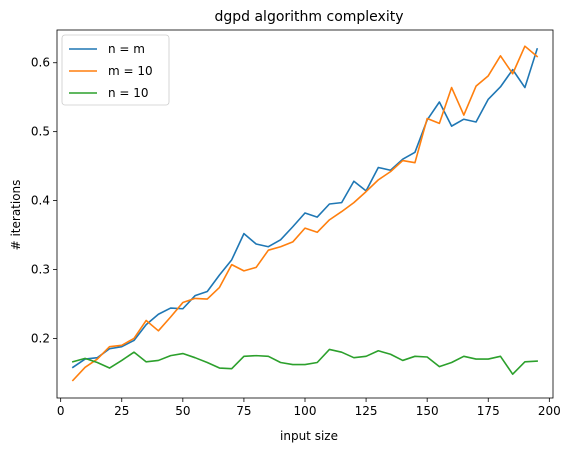 This screenshot has width=570, height=453. I want to click on x-axis: 0 25 50 75 100 125 150 175 200, so click(309, 408).